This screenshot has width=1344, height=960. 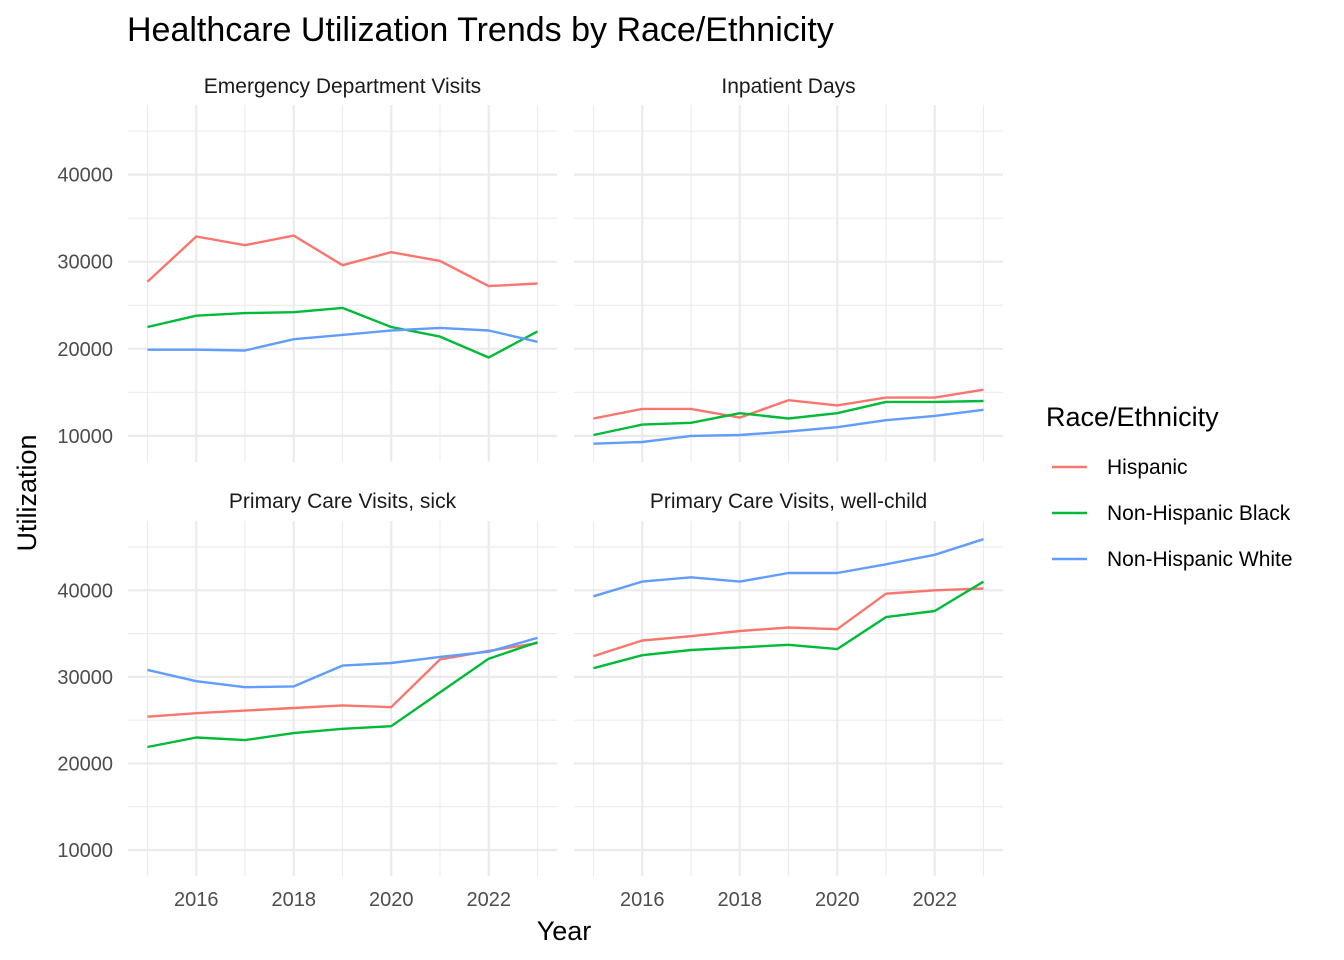 I want to click on facet-label: Primary Care Visits, sick, so click(x=343, y=501).